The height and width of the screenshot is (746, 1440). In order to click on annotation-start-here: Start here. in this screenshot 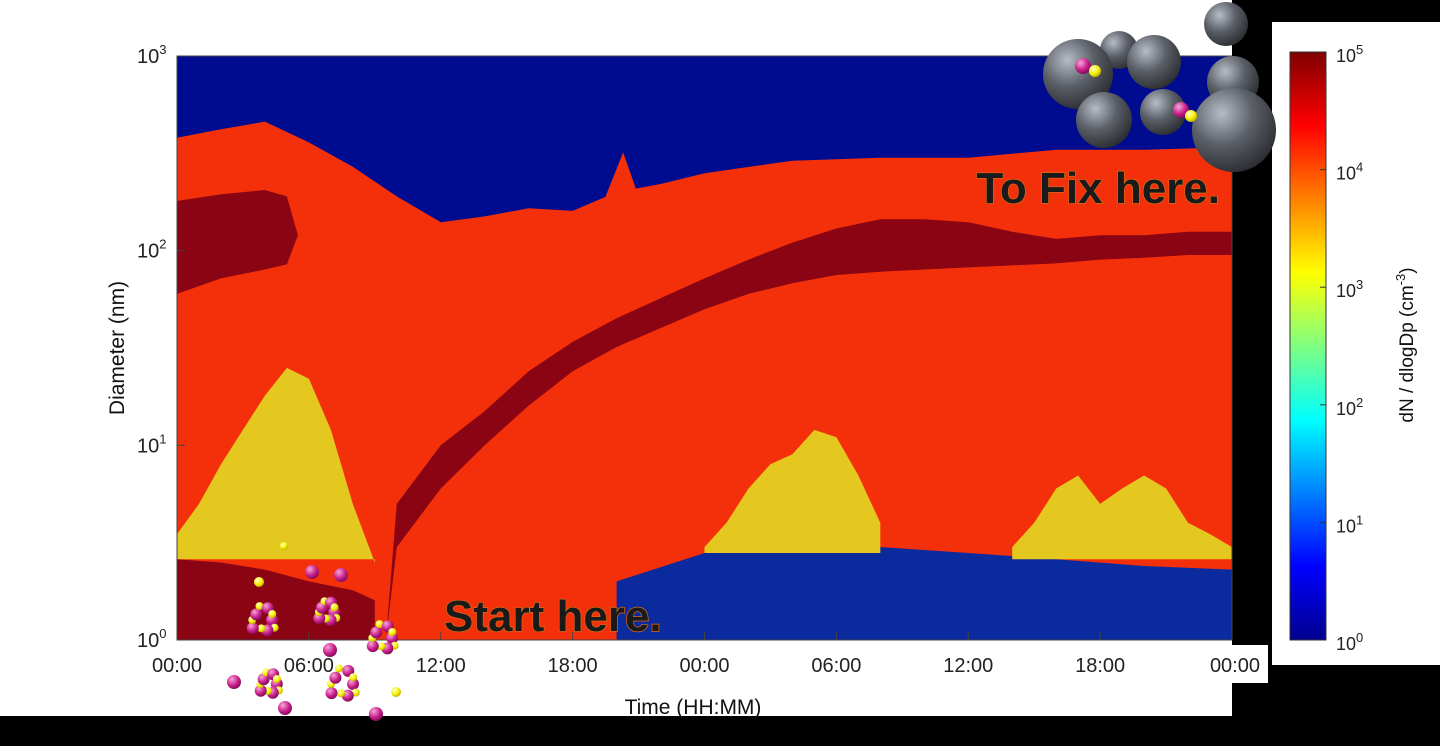, I will do `click(553, 616)`.